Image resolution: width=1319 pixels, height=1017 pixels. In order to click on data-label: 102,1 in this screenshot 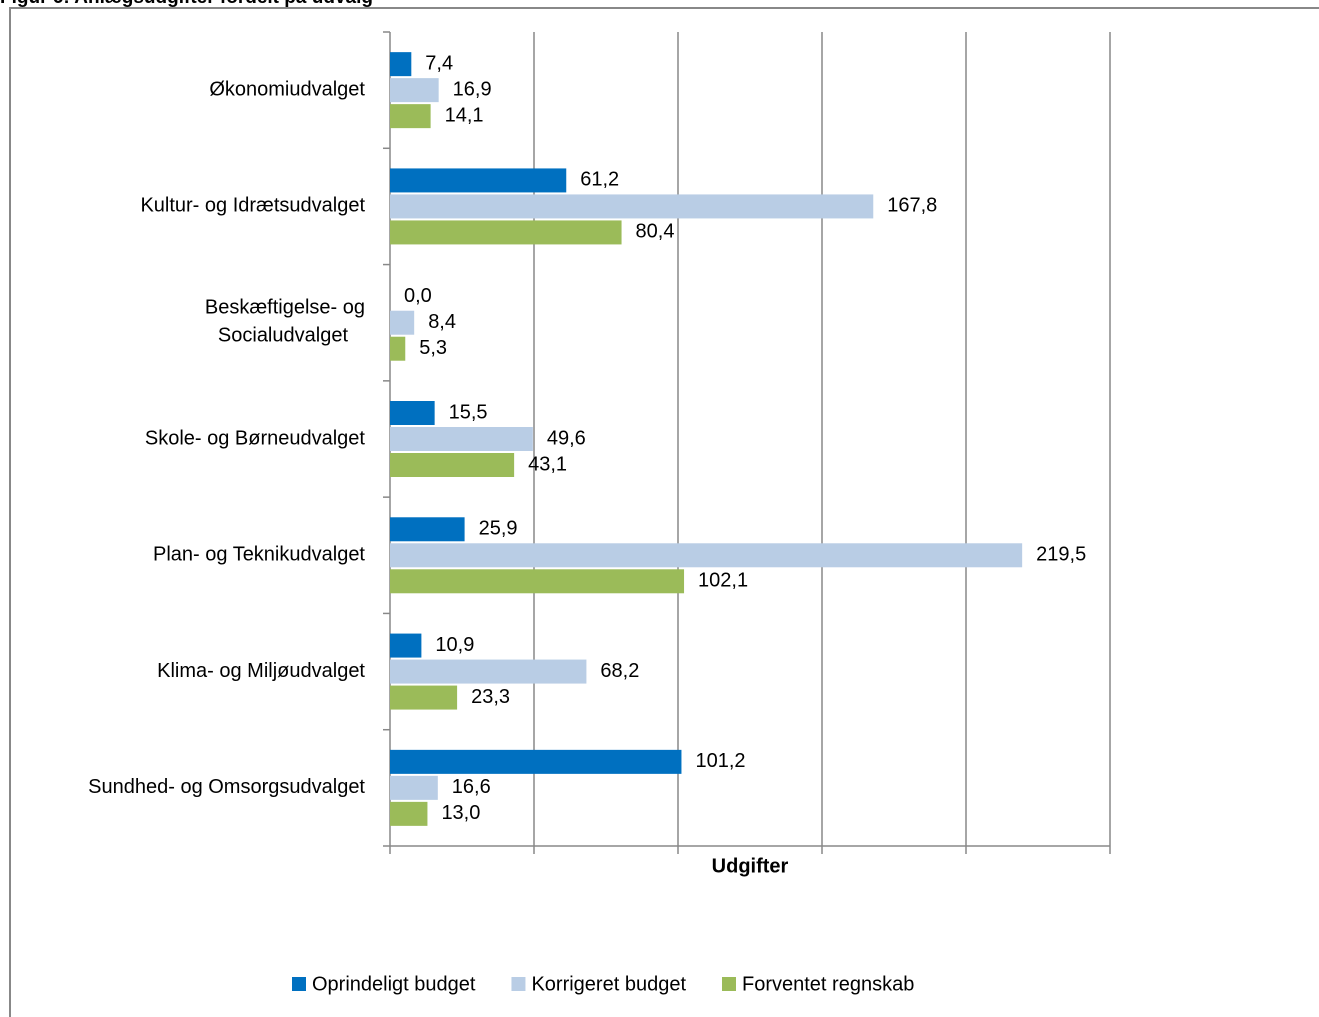, I will do `click(723, 581)`.